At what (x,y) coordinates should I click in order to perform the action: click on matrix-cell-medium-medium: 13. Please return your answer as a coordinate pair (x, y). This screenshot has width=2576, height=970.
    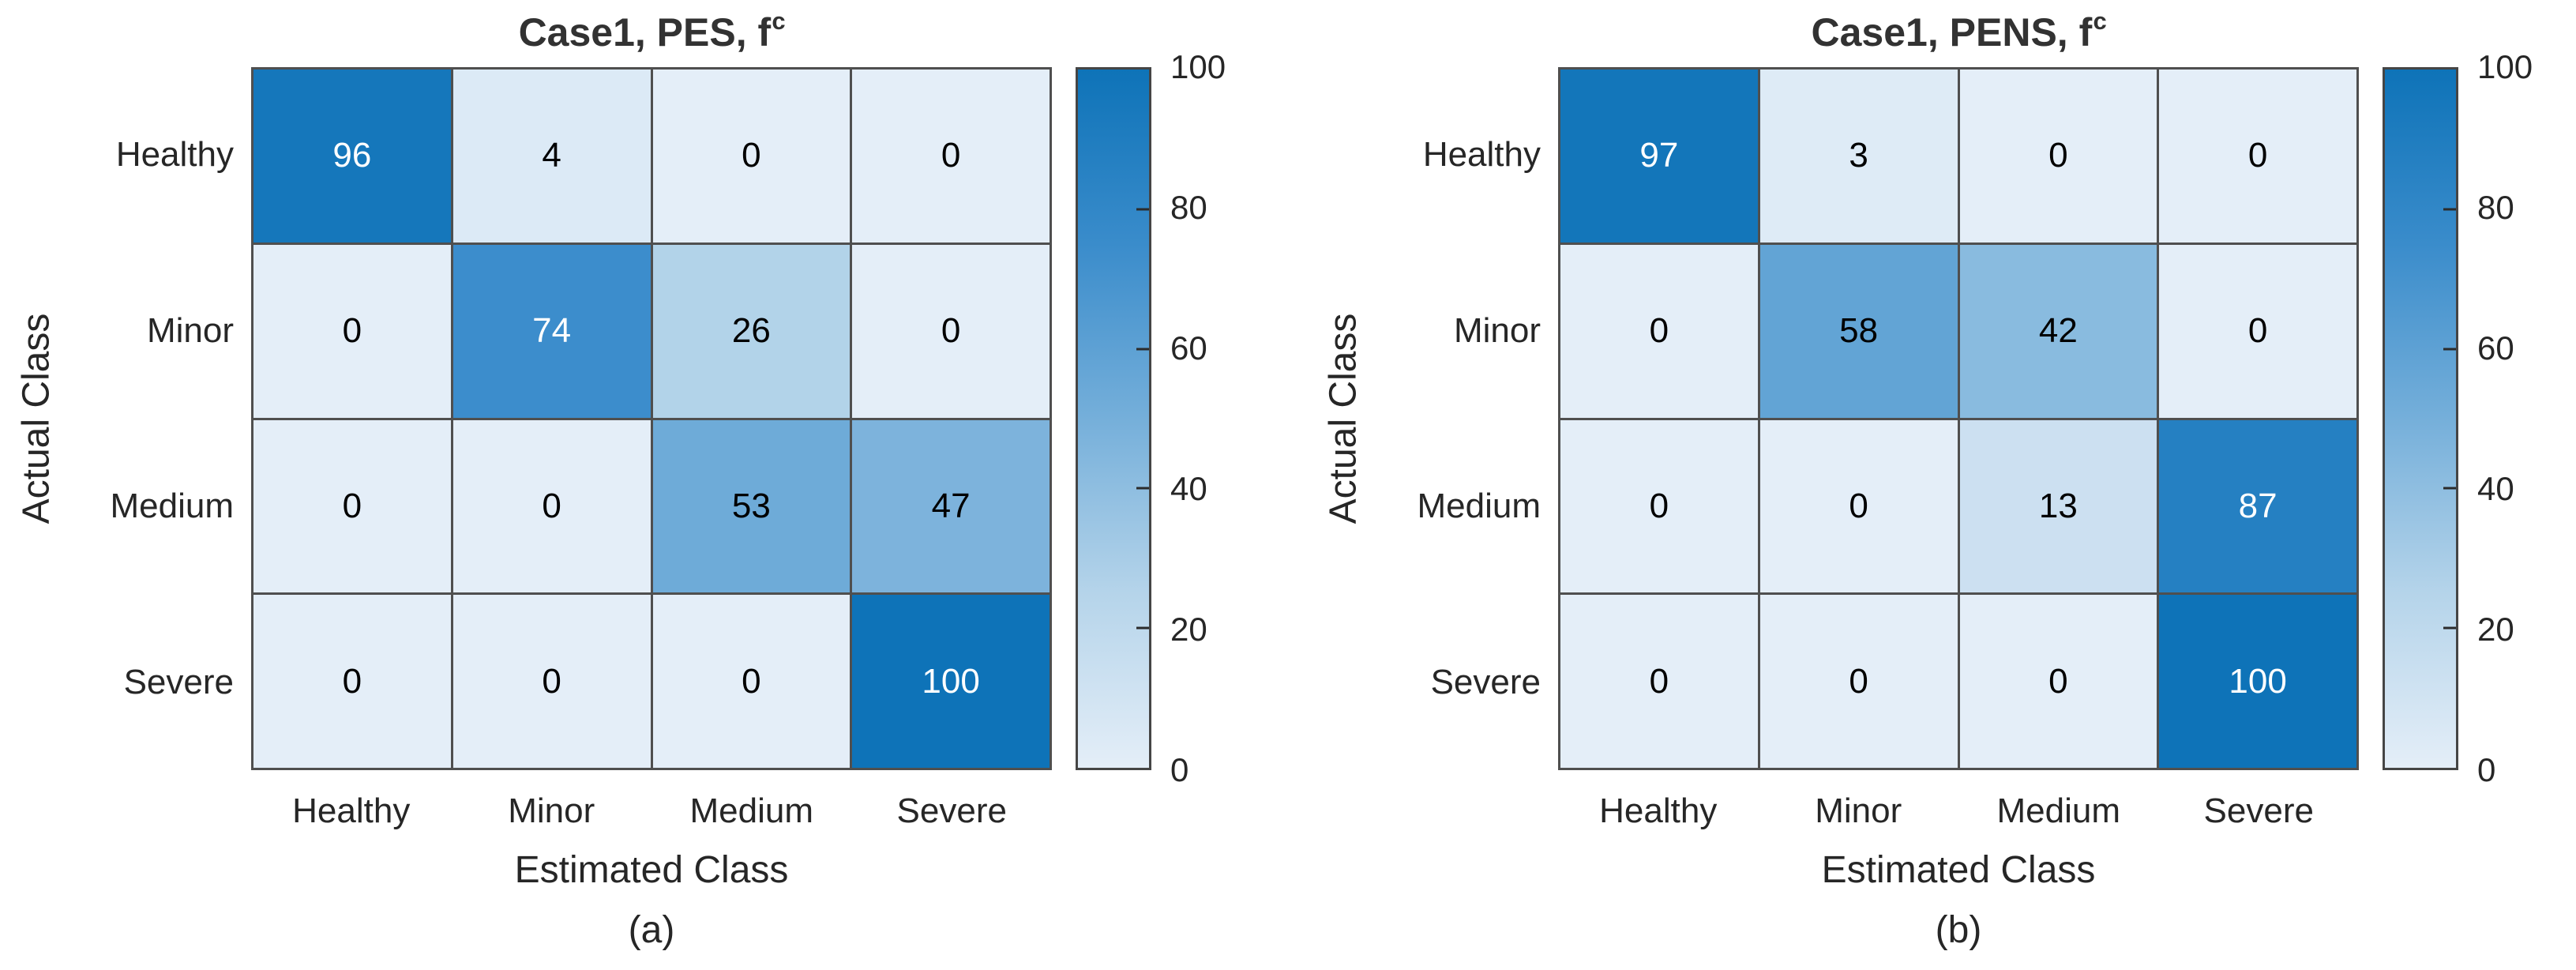
    Looking at the image, I should click on (2058, 506).